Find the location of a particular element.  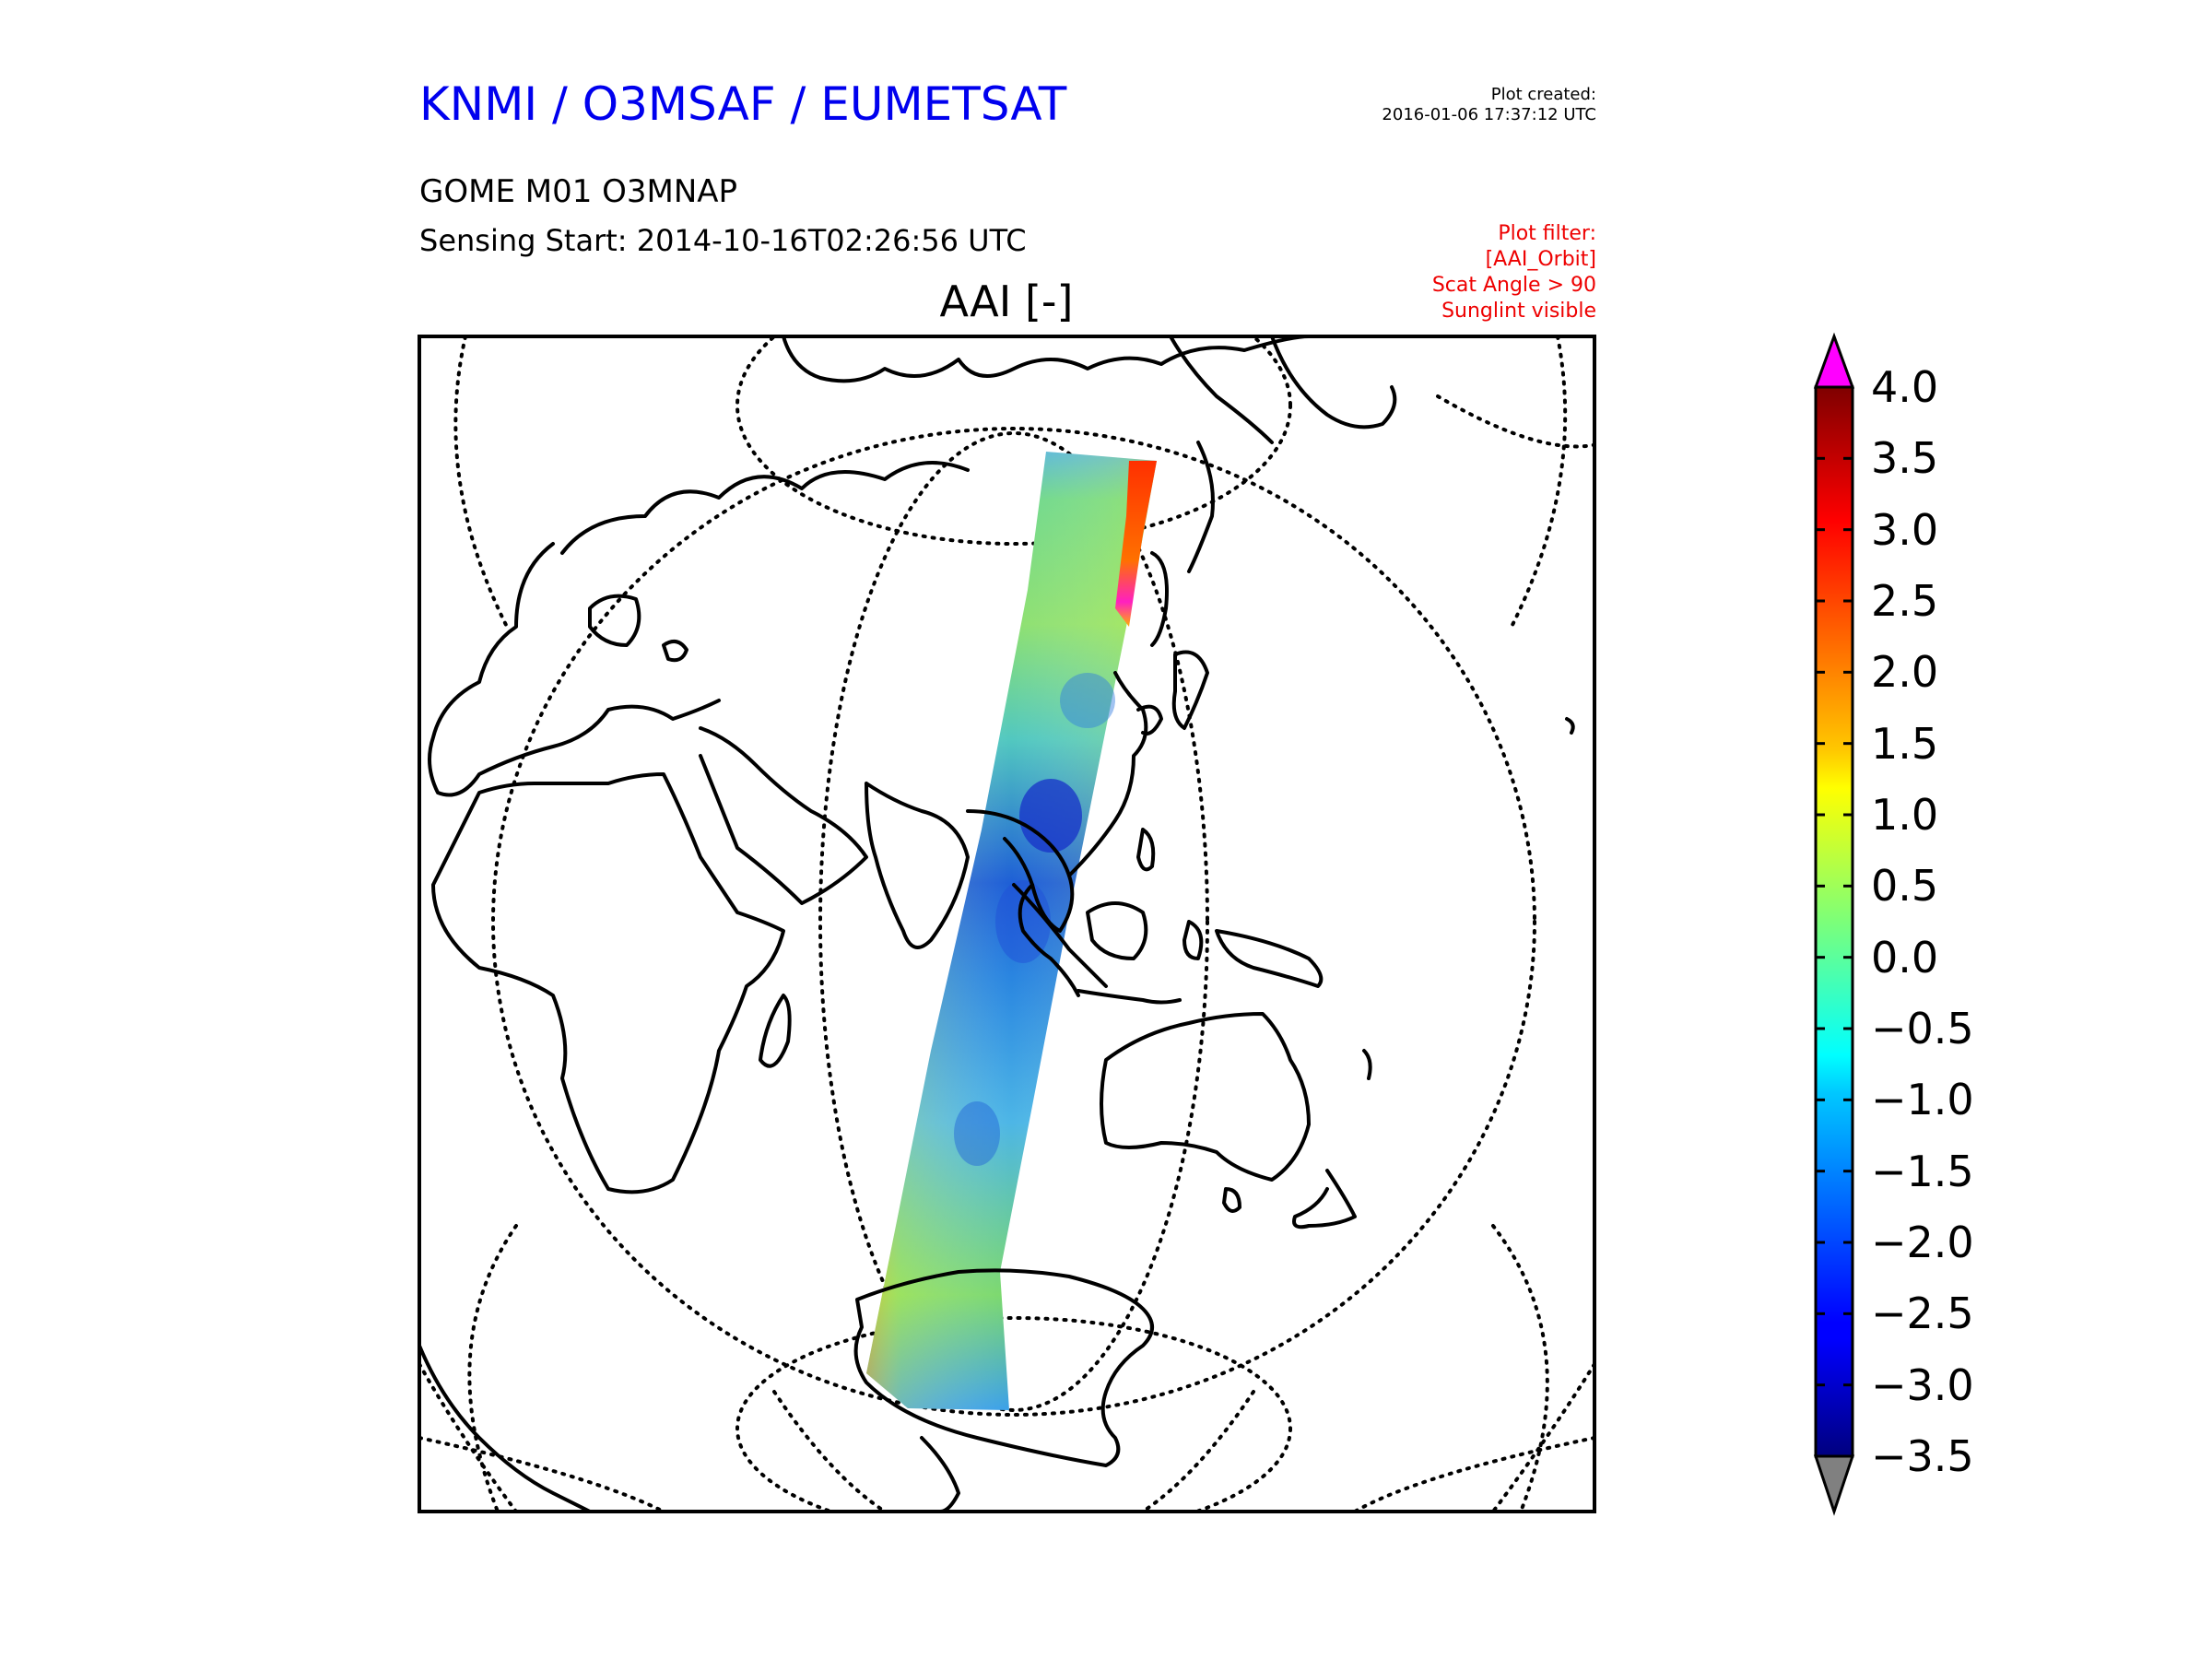

colorbar-tick-label: 3.5 is located at coordinates (1905, 458).